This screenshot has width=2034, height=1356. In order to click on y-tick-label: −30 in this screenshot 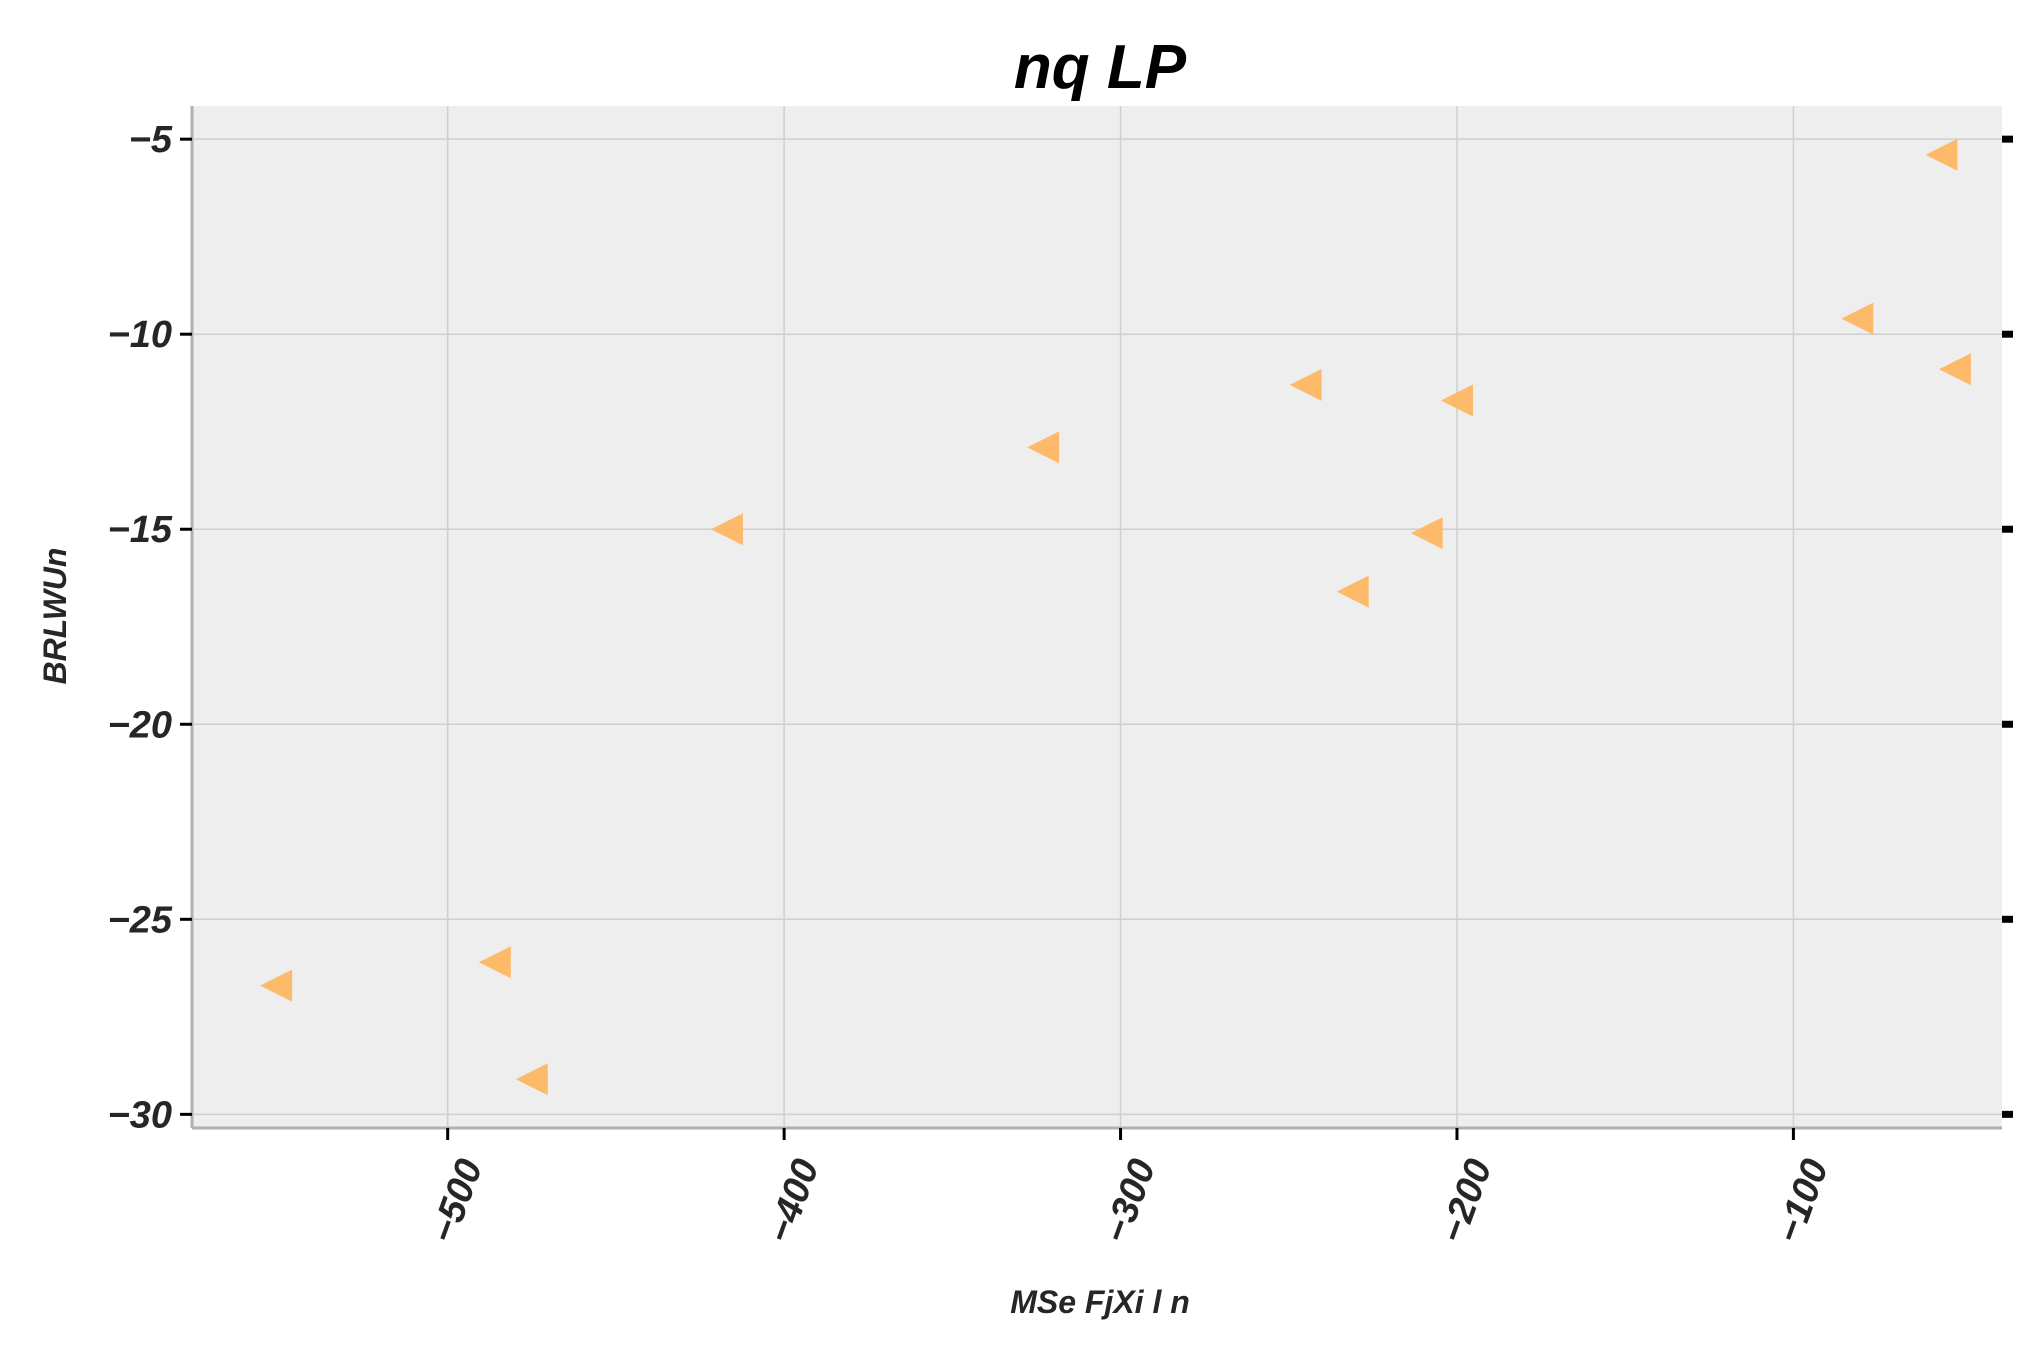, I will do `click(140, 1115)`.